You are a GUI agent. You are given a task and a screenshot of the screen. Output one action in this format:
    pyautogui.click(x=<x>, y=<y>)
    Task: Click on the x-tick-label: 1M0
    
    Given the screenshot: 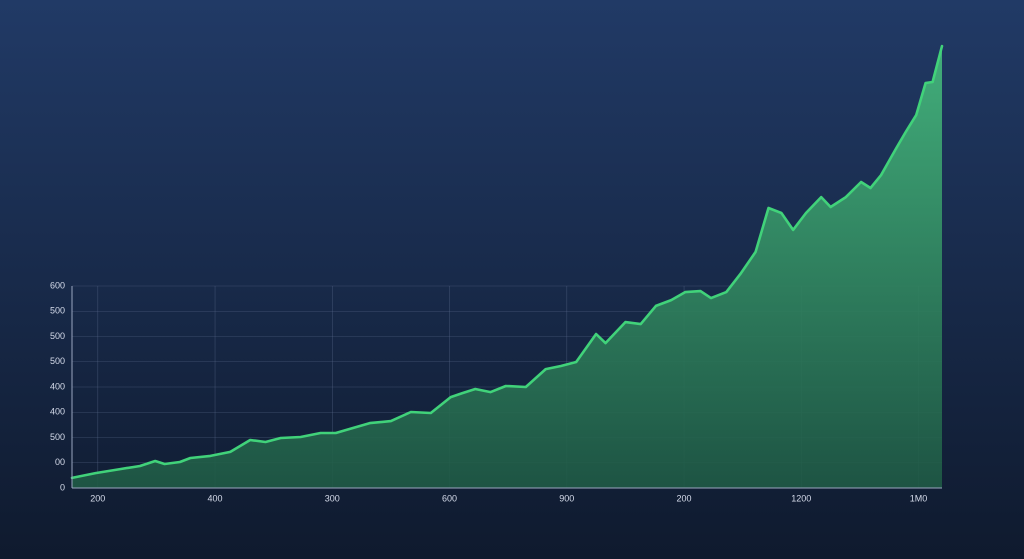 What is the action you would take?
    pyautogui.click(x=919, y=498)
    